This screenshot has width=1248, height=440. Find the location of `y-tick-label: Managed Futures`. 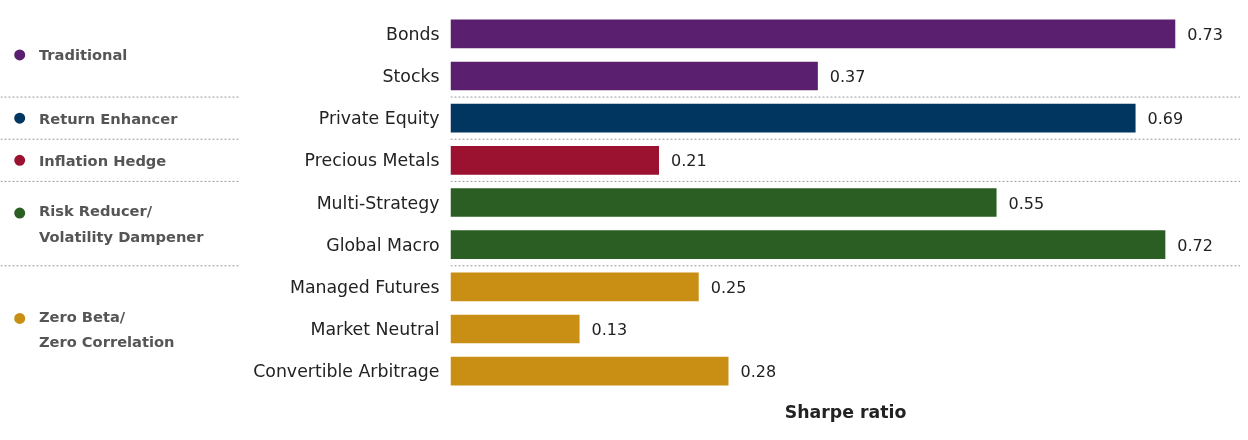

y-tick-label: Managed Futures is located at coordinates (364, 286).